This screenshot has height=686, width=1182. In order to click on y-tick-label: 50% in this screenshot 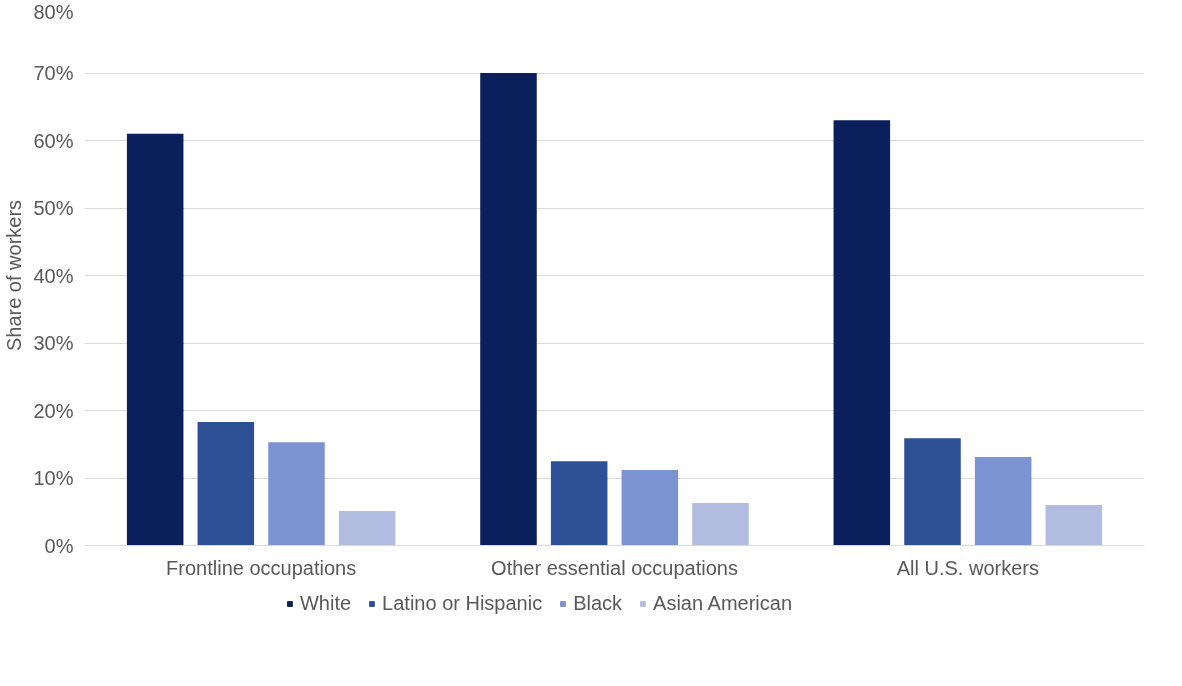, I will do `click(53, 208)`.